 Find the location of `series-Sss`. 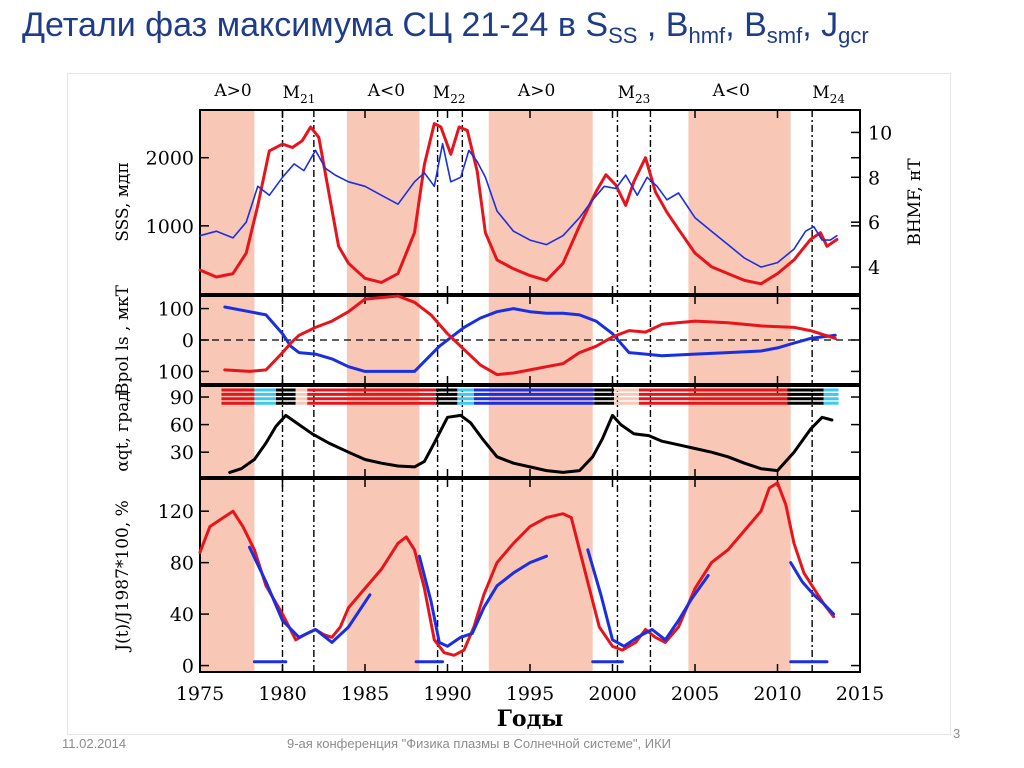

series-Sss is located at coordinates (518, 204).